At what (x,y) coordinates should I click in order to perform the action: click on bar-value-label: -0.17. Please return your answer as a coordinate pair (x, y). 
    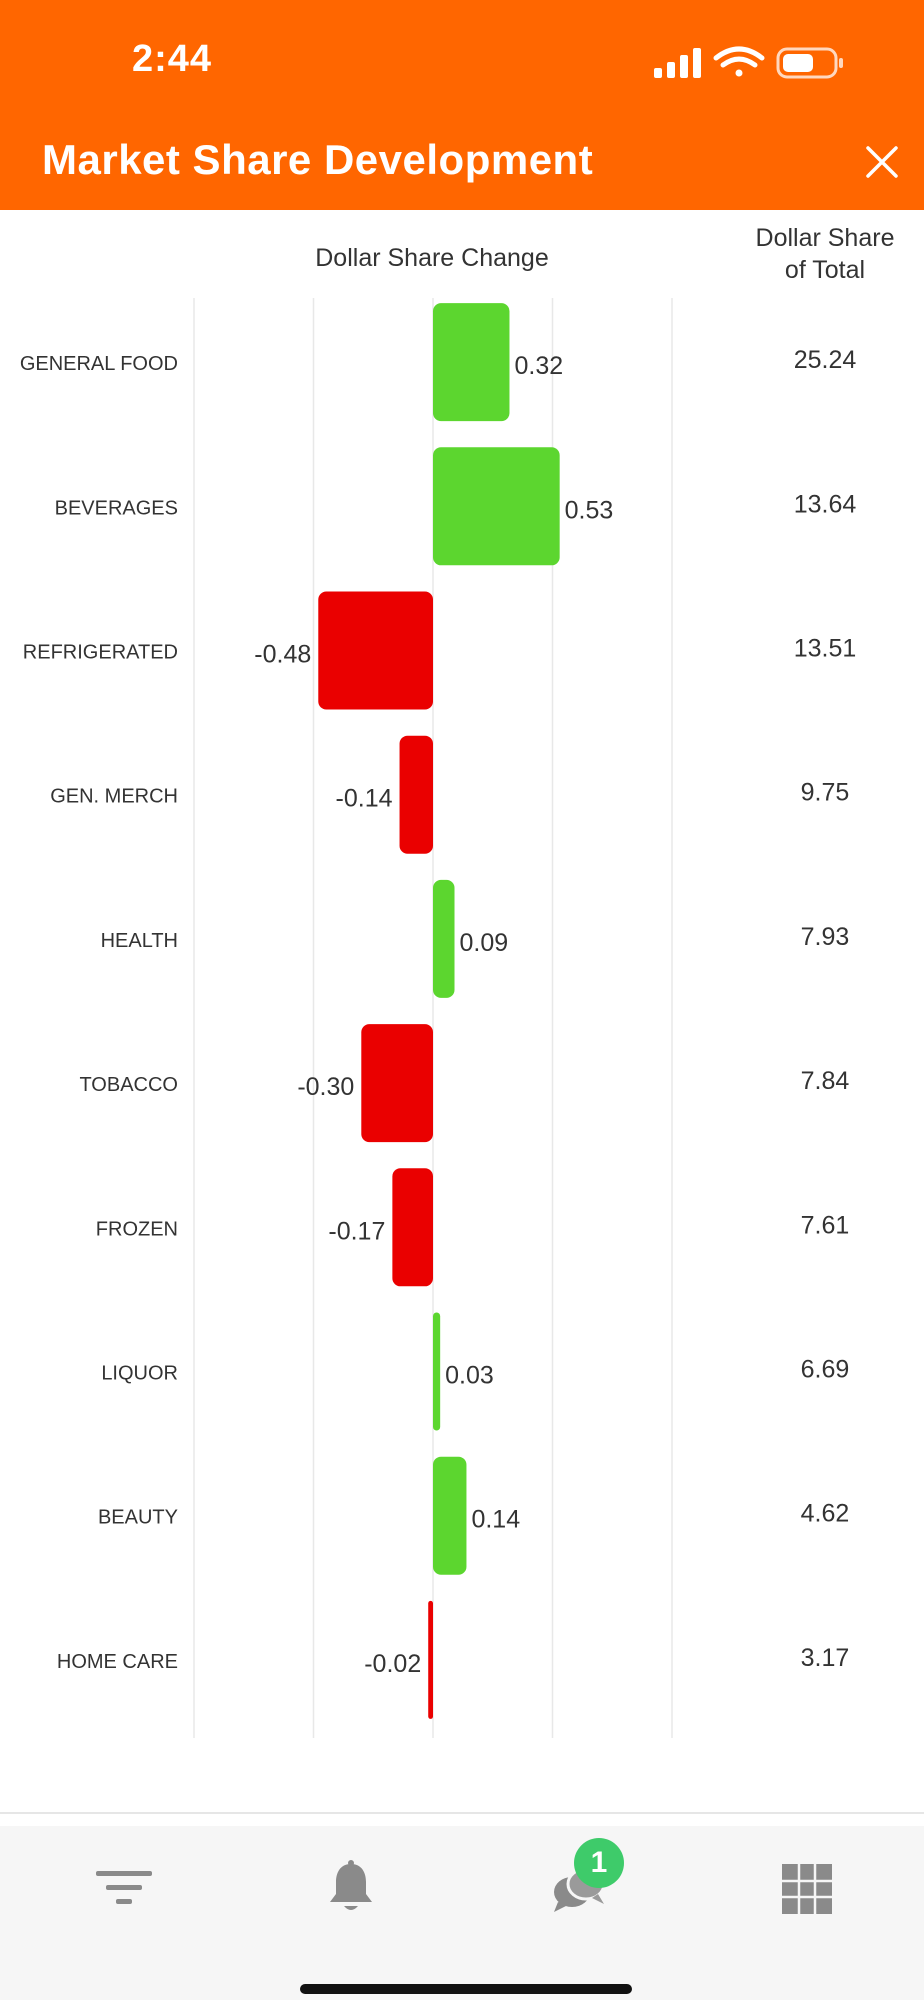
    Looking at the image, I should click on (356, 1231).